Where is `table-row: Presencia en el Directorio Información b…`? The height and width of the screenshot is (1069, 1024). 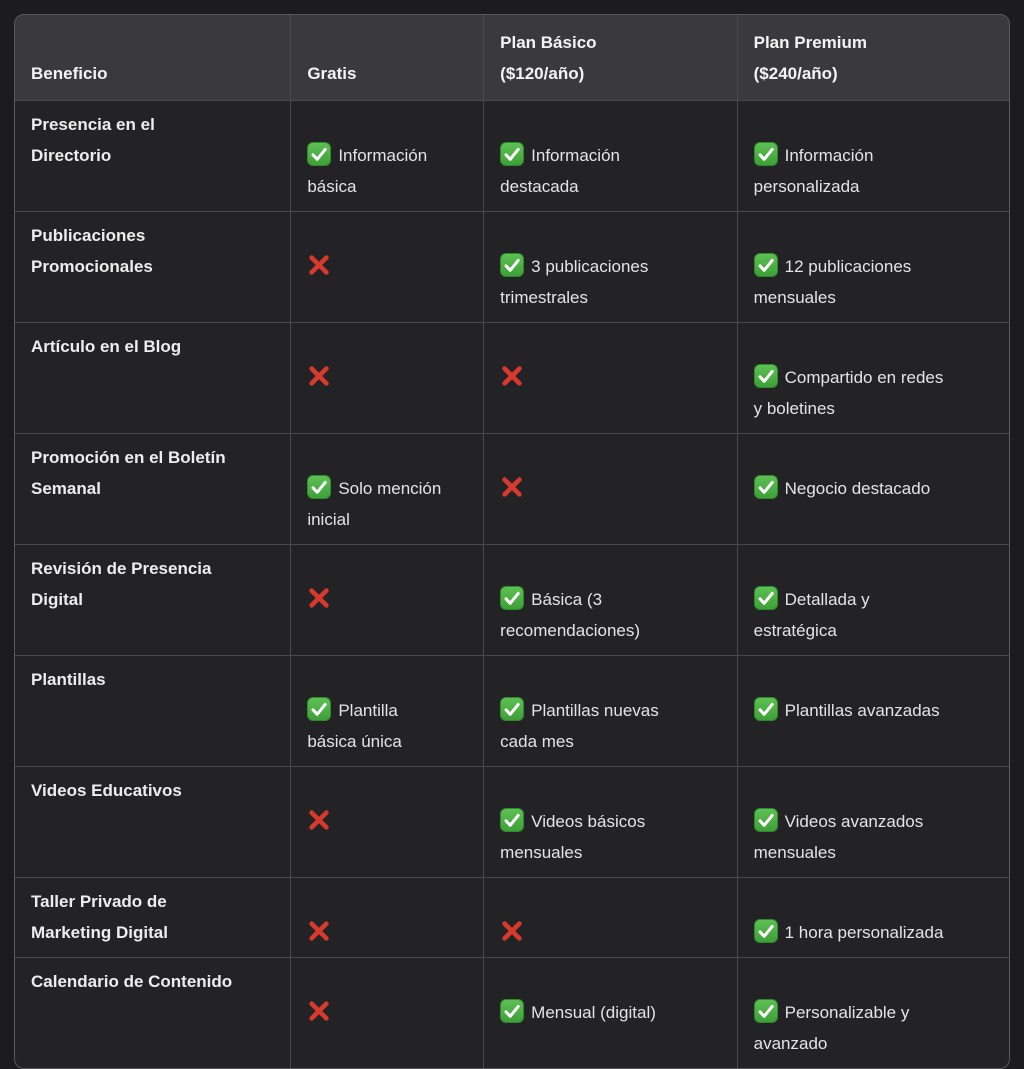
table-row: Presencia en el Directorio Información b… is located at coordinates (512, 155).